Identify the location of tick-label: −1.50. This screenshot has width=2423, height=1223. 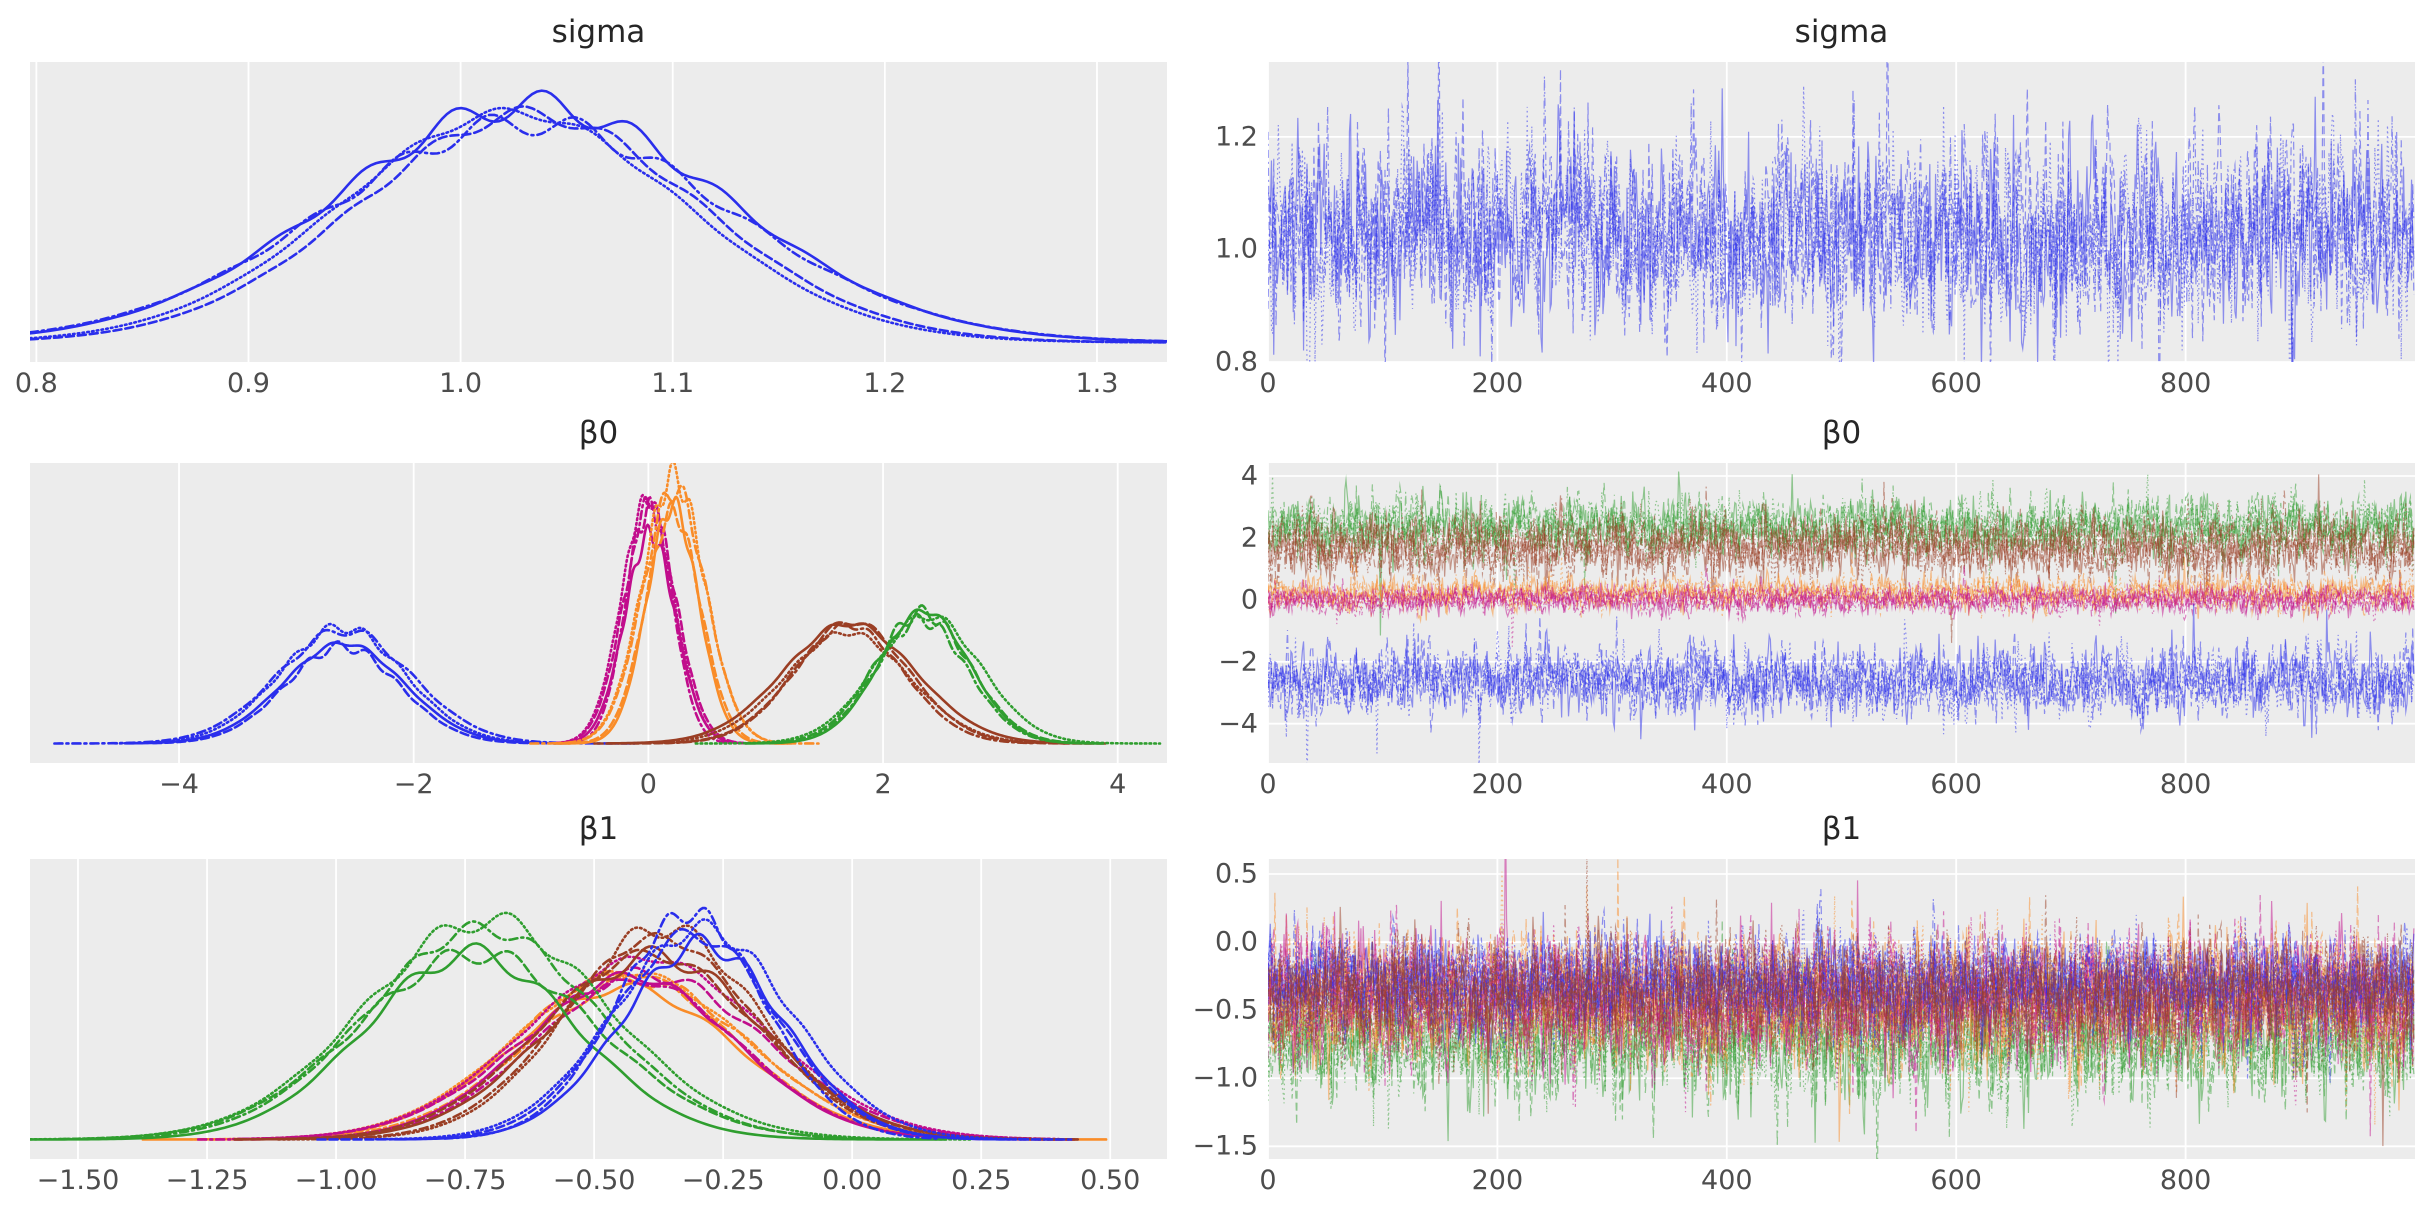
(78, 1180).